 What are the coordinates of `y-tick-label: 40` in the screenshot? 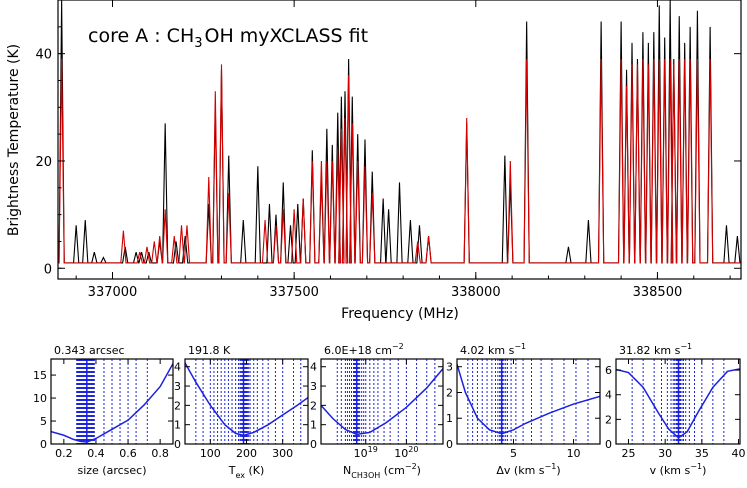 It's located at (43, 55).